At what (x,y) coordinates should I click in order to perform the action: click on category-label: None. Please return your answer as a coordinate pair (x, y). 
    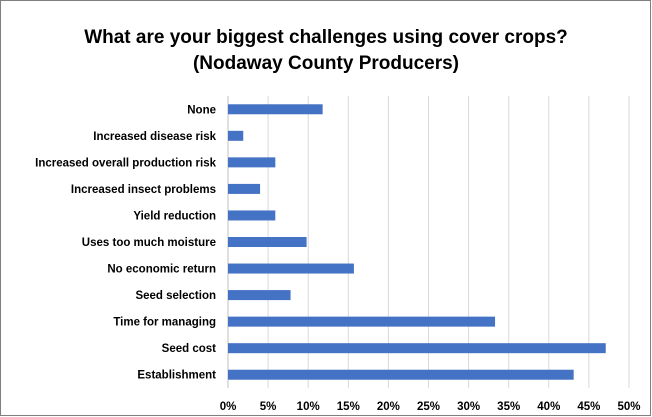
    Looking at the image, I should click on (201, 110).